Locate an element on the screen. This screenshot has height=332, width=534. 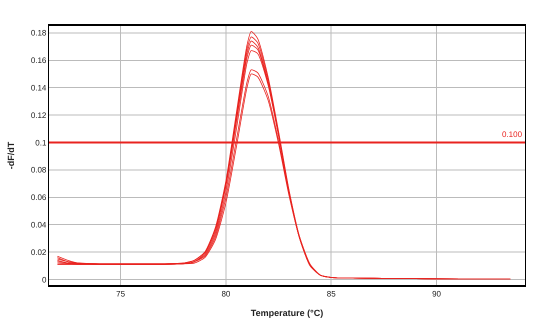
y-tick-label: 0.1 is located at coordinates (41, 143).